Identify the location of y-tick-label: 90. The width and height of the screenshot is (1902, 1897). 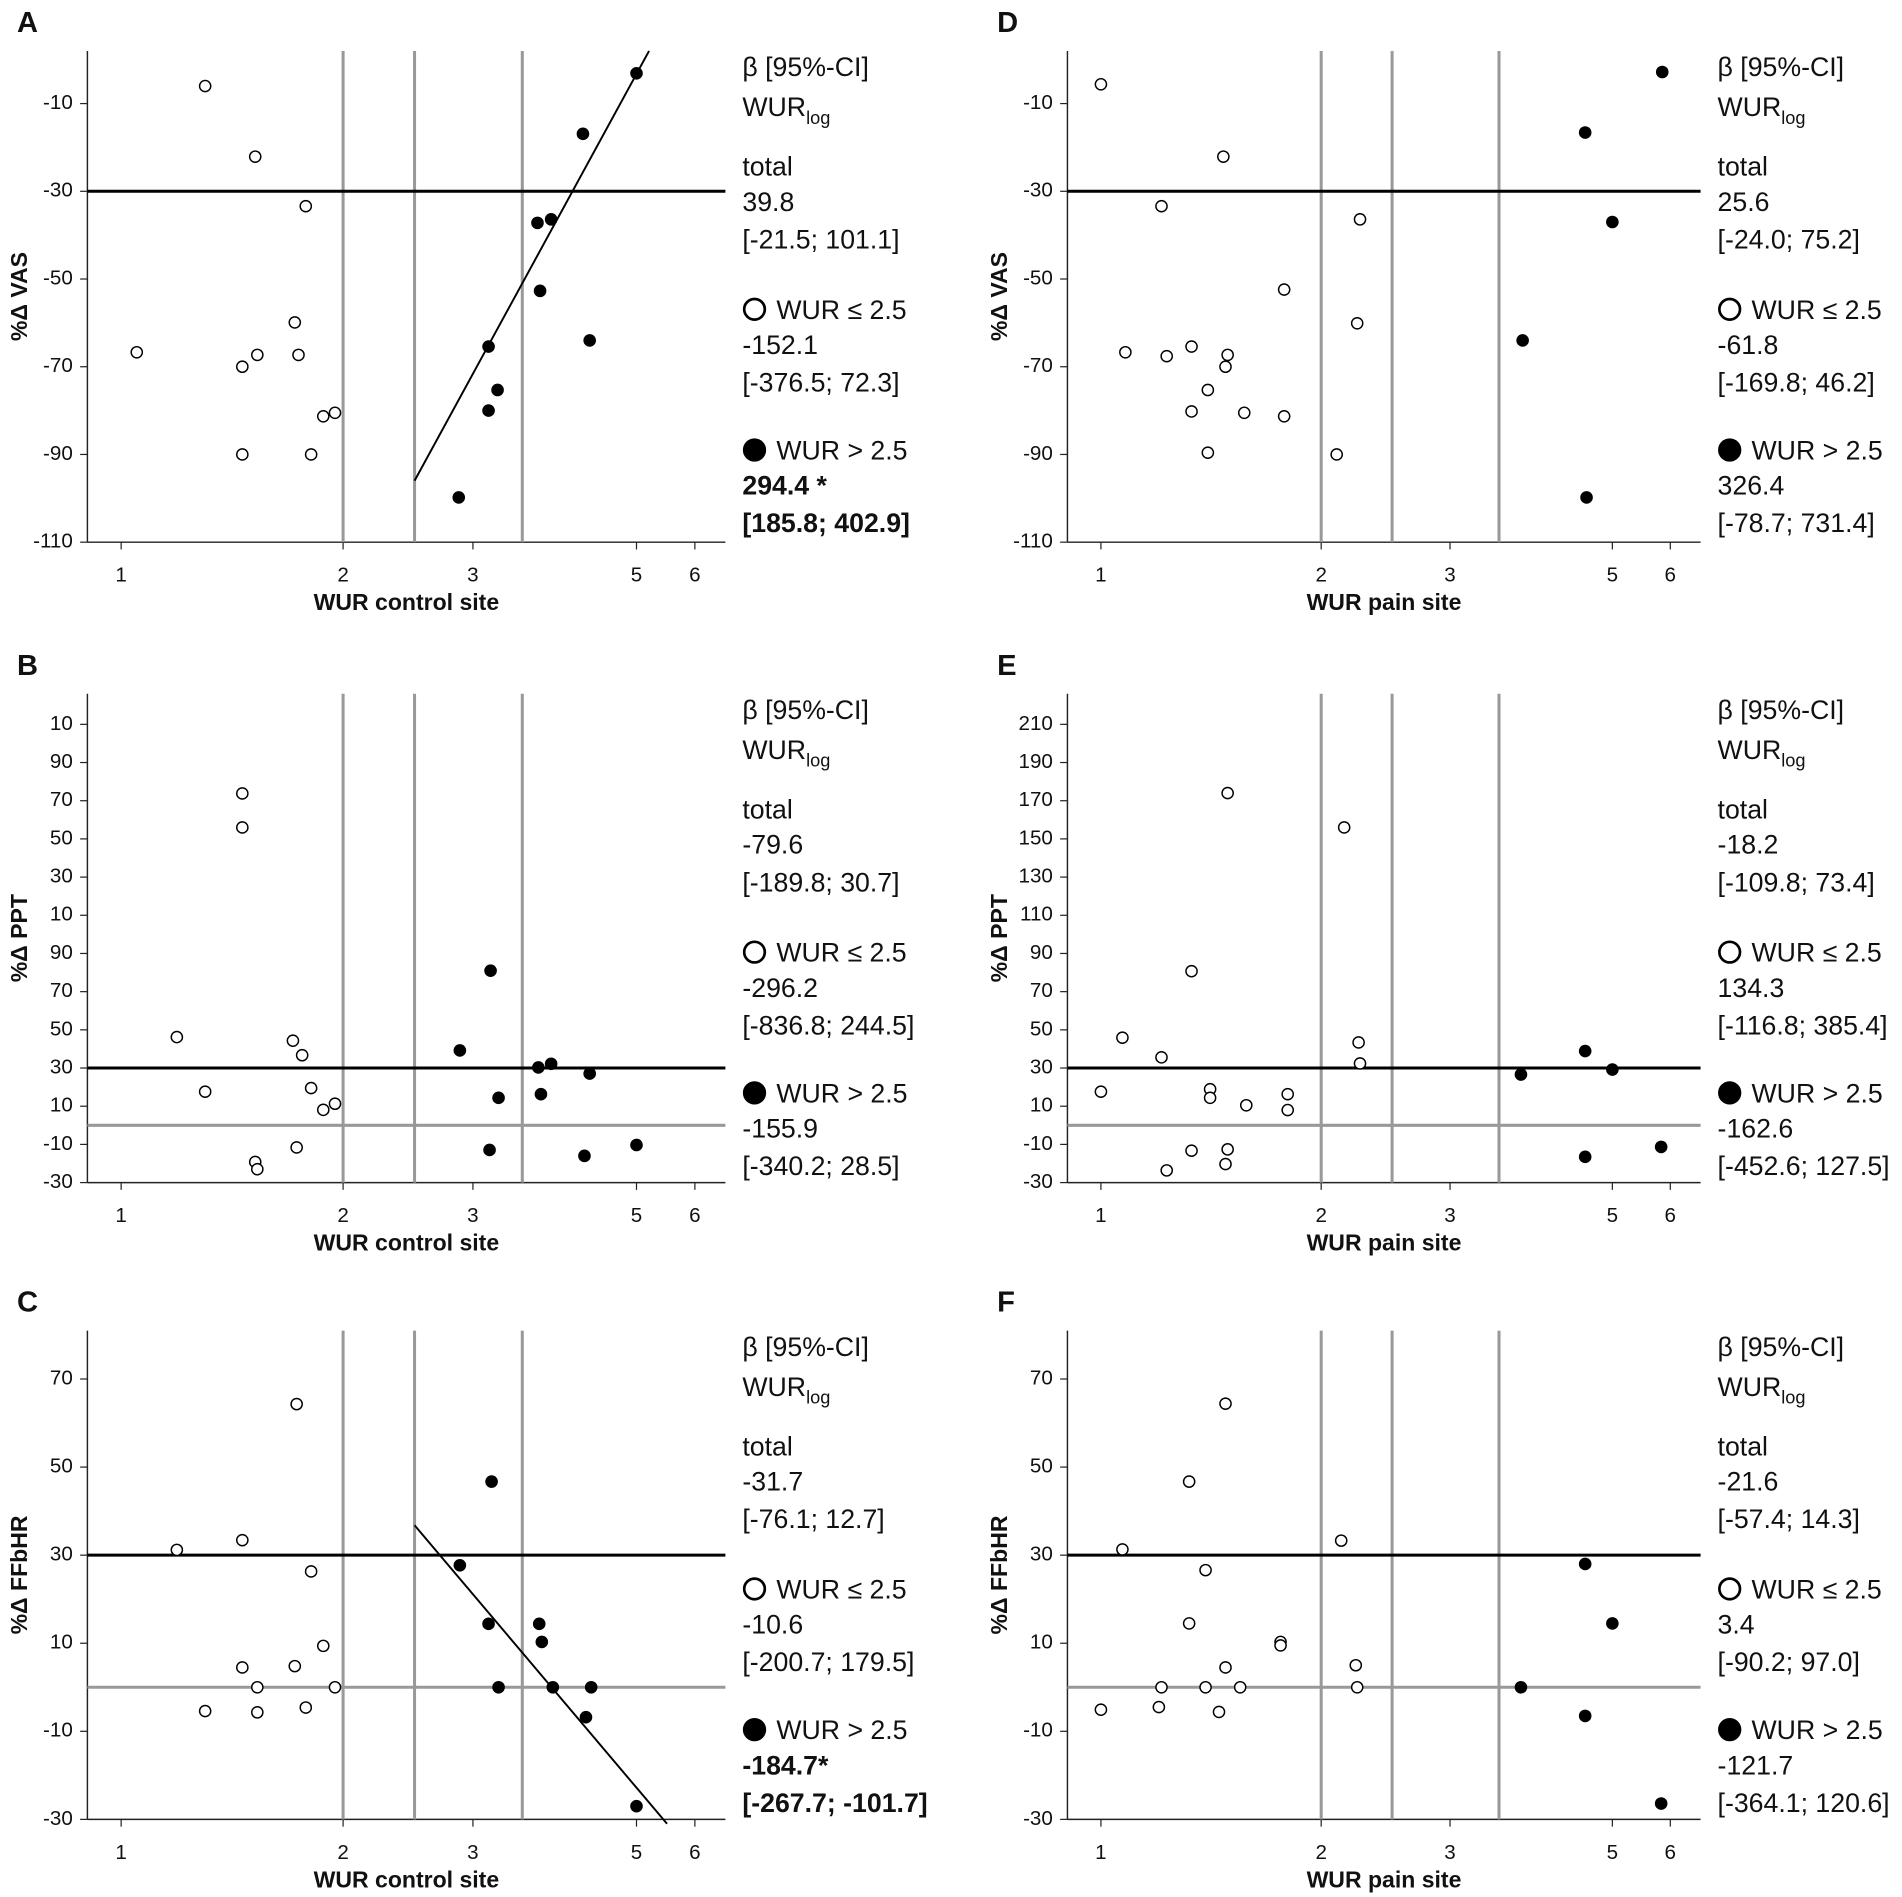
(1041, 952).